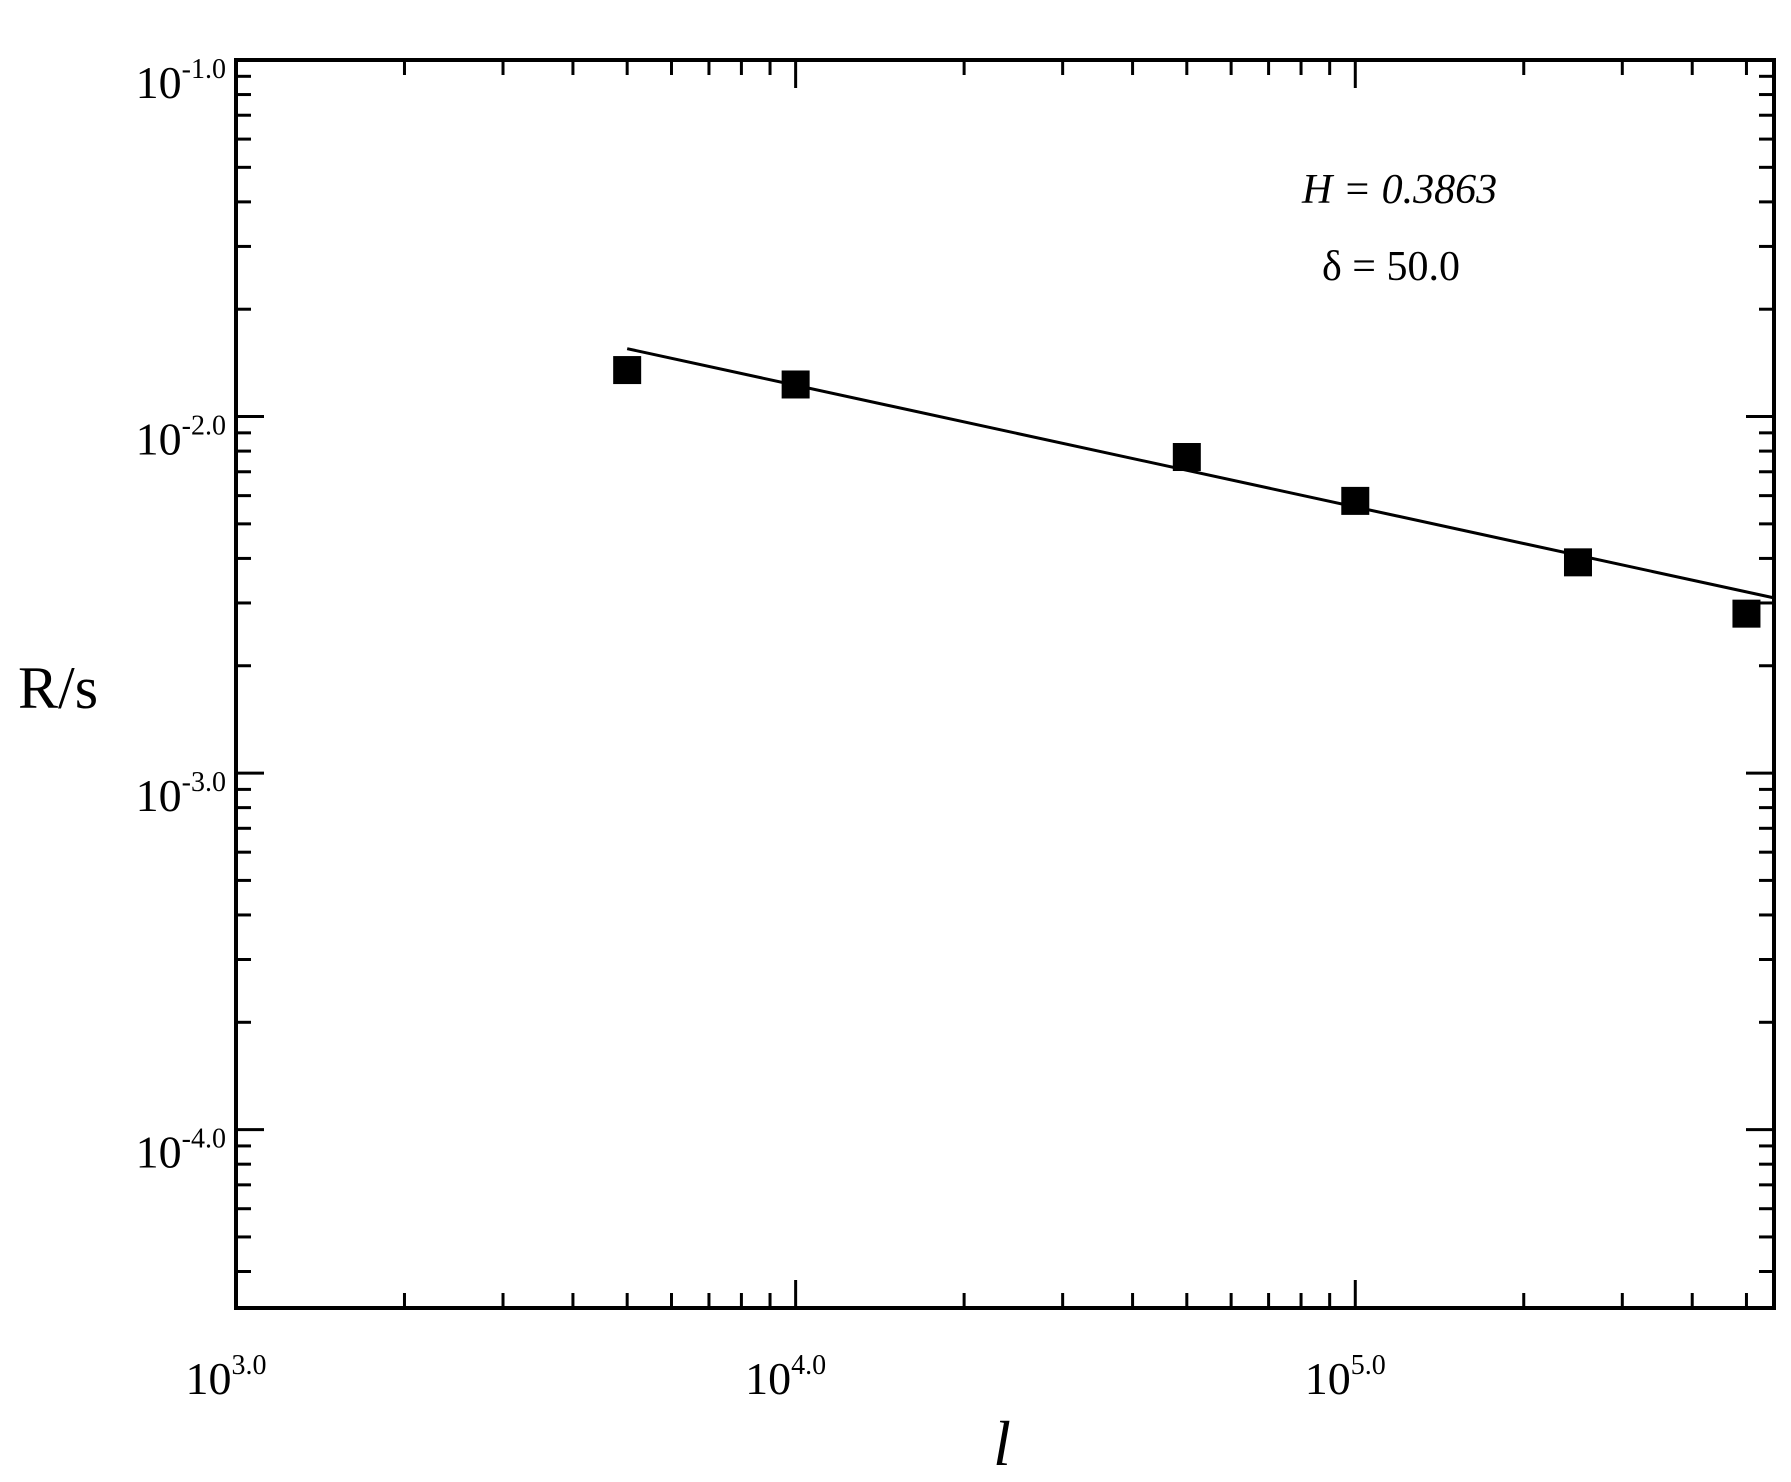 The image size is (1791, 1482). What do you see at coordinates (181, 438) in the screenshot?
I see `y-tick-label: 10-2.0` at bounding box center [181, 438].